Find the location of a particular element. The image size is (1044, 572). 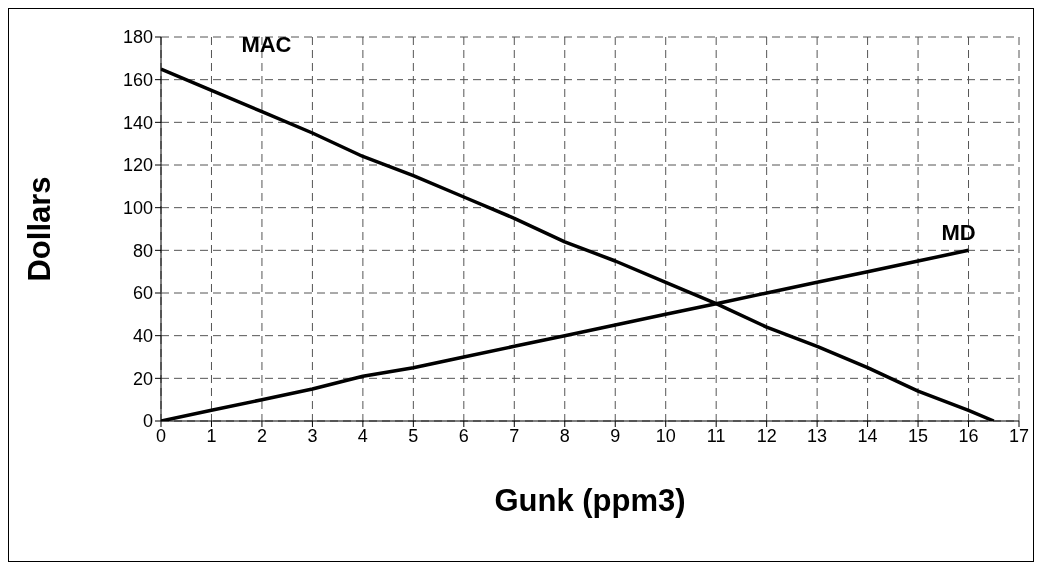

y-tick-label: 120 is located at coordinates (137, 165).